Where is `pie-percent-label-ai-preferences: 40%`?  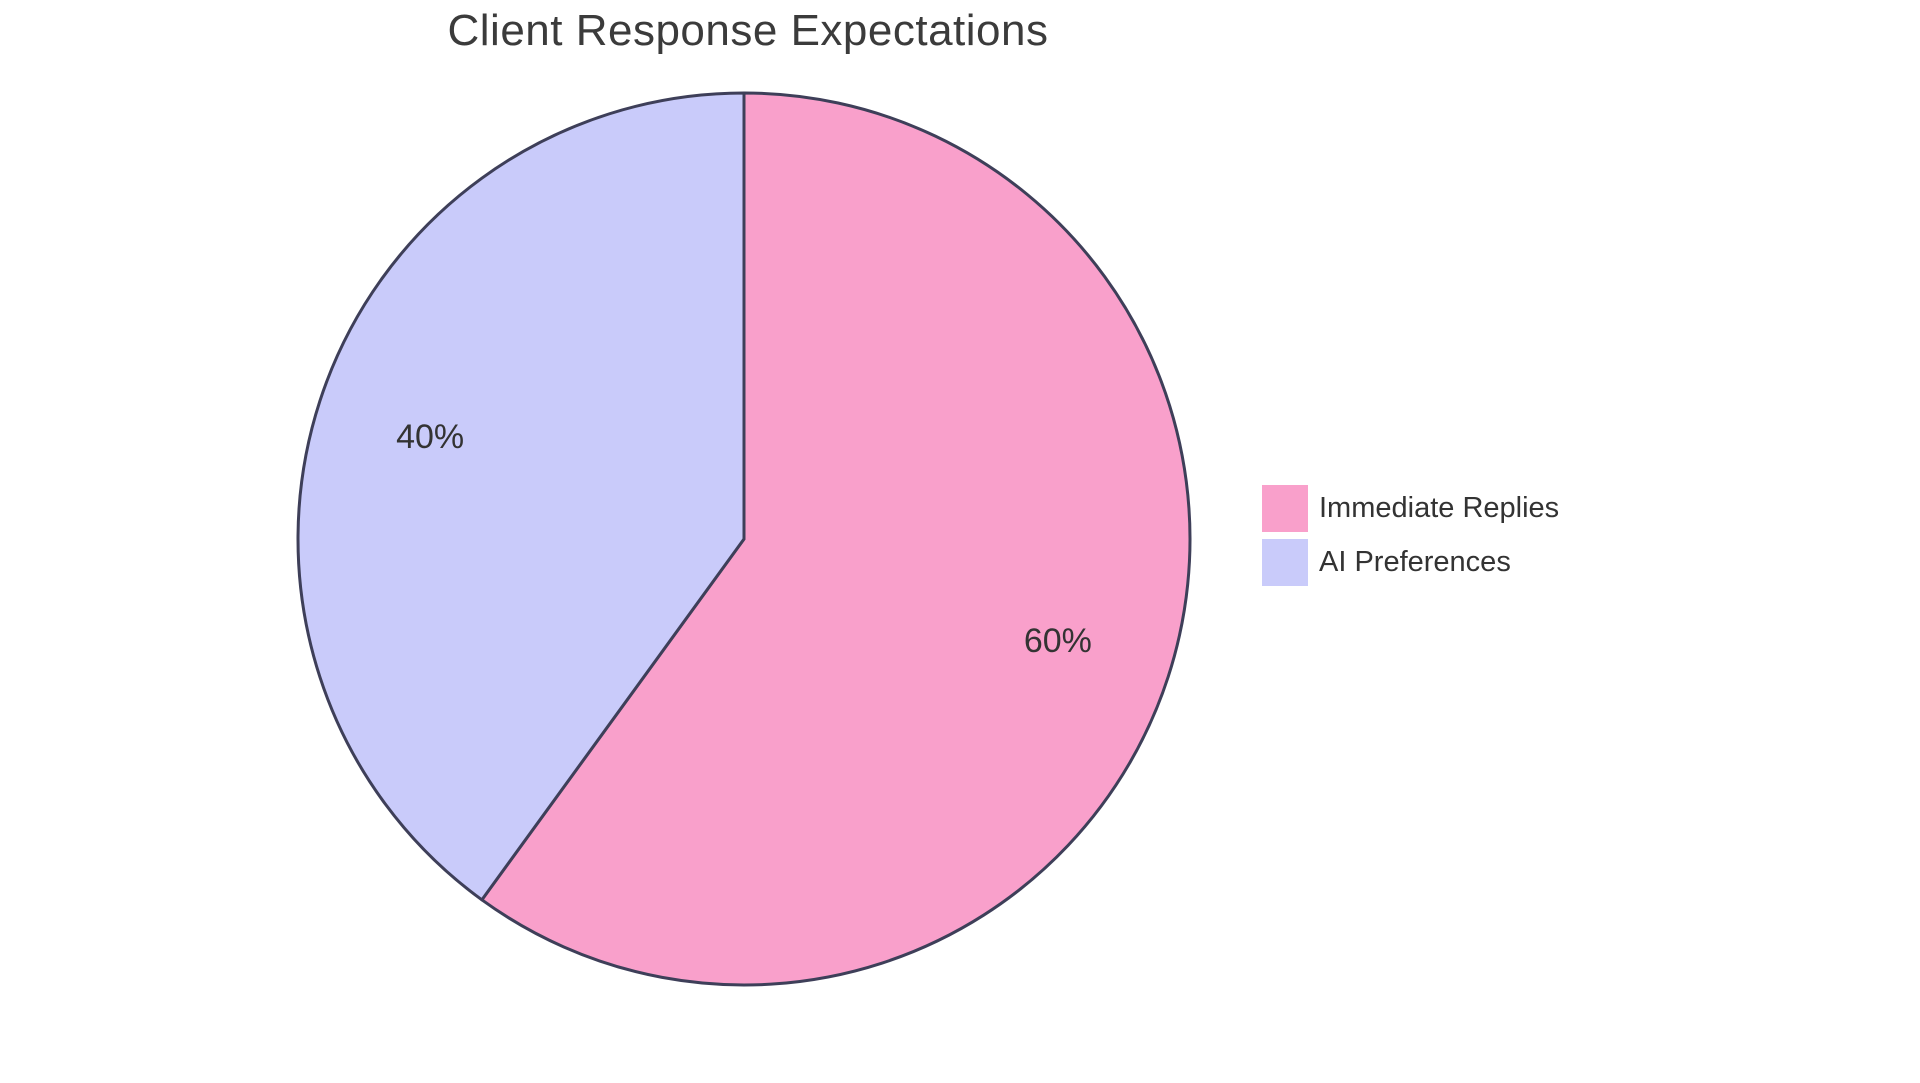 pie-percent-label-ai-preferences: 40% is located at coordinates (430, 437).